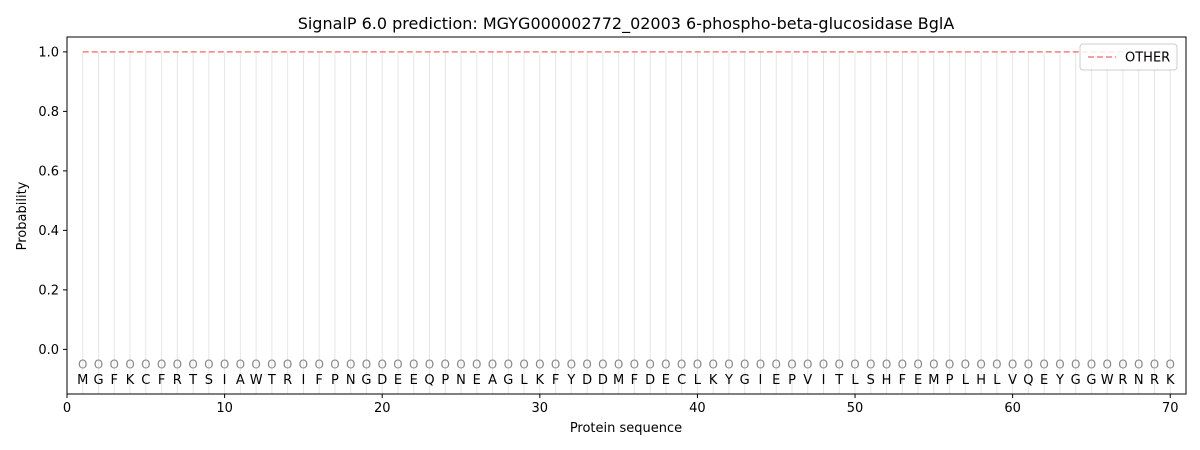 This screenshot has height=450, width=1200. What do you see at coordinates (1012, 408) in the screenshot?
I see `x-tick-label: 60` at bounding box center [1012, 408].